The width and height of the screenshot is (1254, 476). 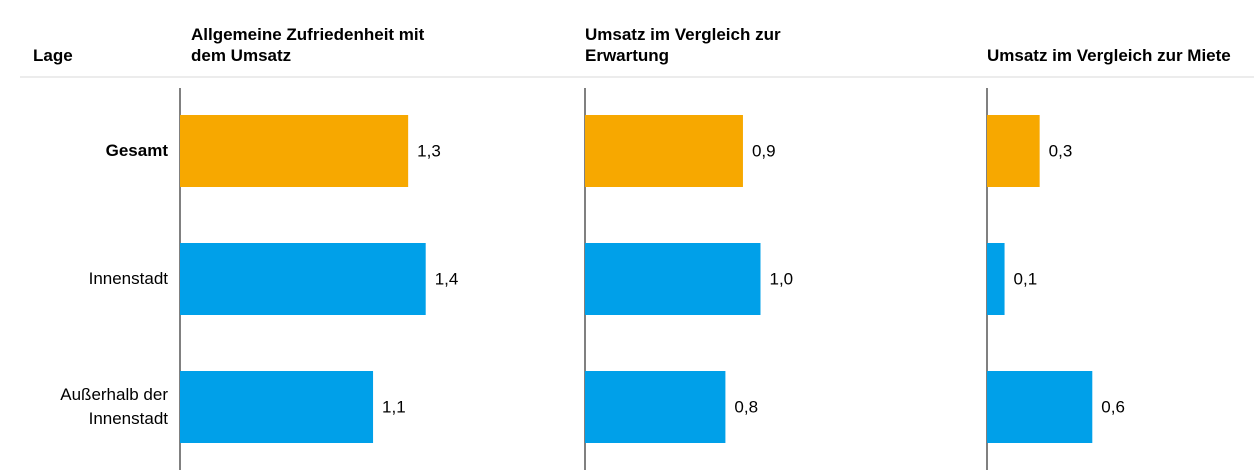 I want to click on panel-title: Umsatz im Vergleich zur Miete, so click(x=1109, y=55).